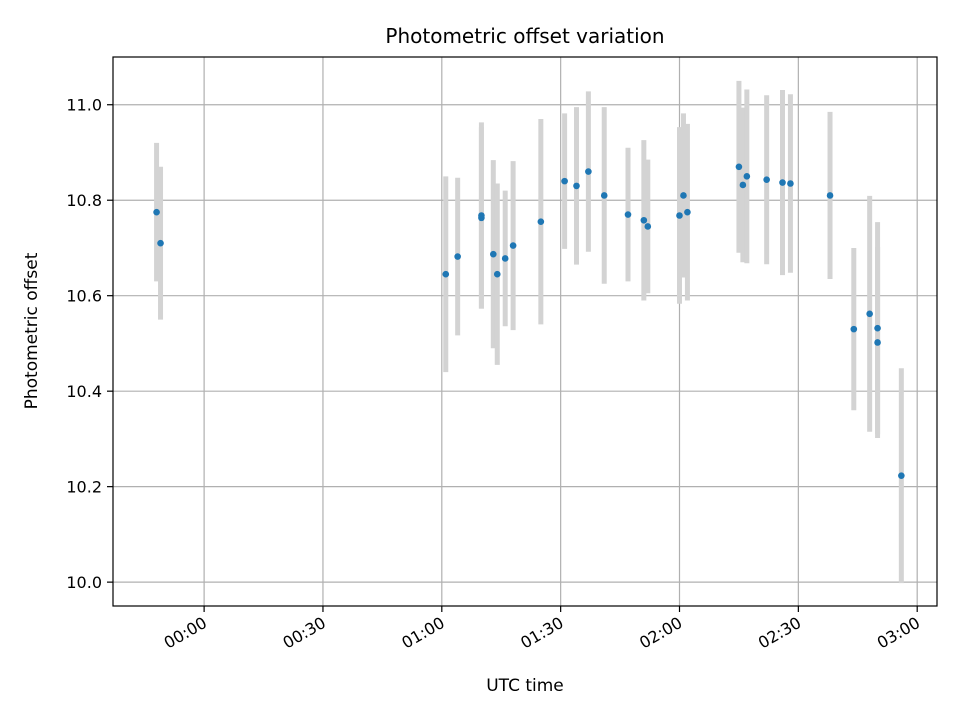  I want to click on y-axis-ticks: 10.0 10.2 10.4 10.6 10.8 11.0, so click(89, 344).